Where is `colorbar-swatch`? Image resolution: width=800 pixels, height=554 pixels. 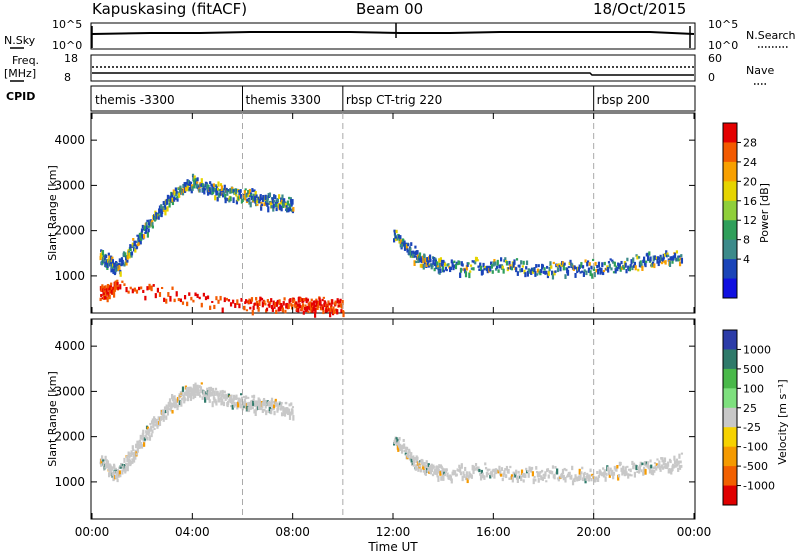 colorbar-swatch is located at coordinates (730, 152).